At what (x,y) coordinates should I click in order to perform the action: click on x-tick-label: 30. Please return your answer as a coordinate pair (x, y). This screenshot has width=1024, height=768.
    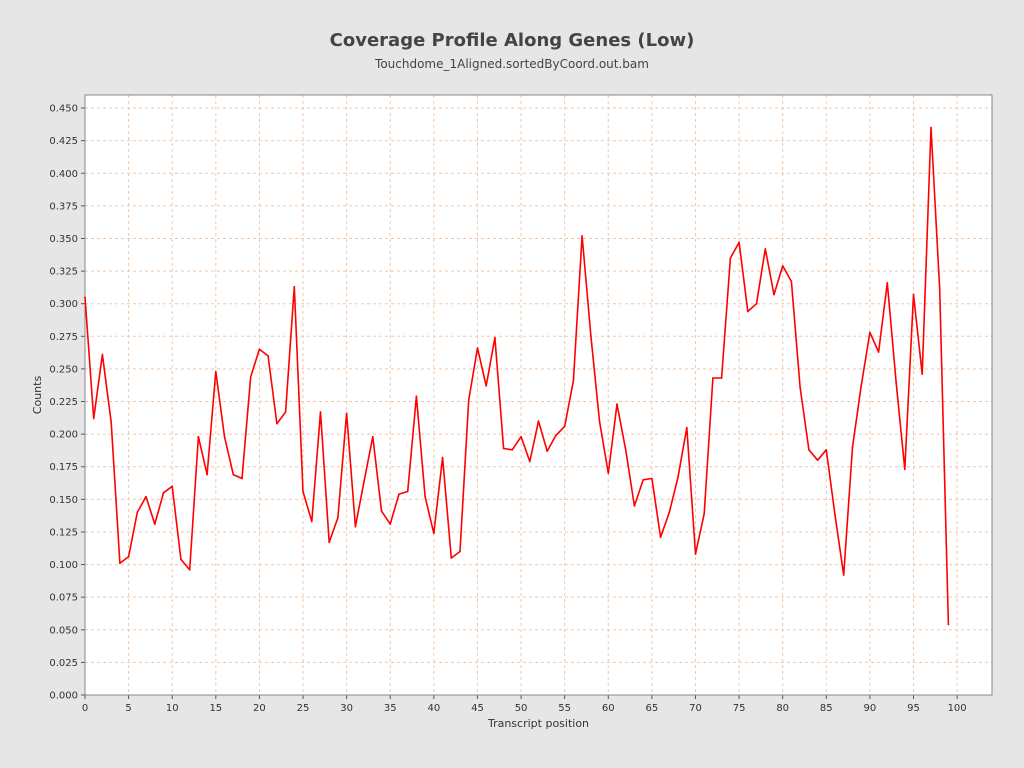
    Looking at the image, I should click on (346, 708).